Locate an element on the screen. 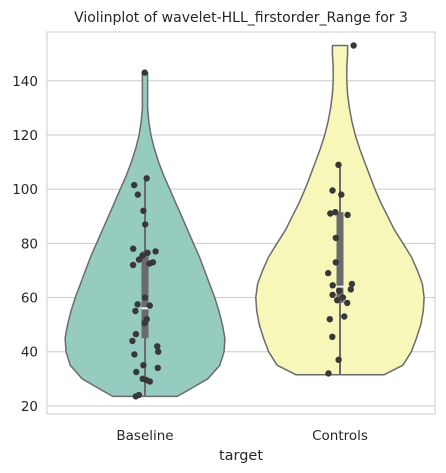 The image size is (446, 473). y-tick-label: 140 is located at coordinates (25, 82).